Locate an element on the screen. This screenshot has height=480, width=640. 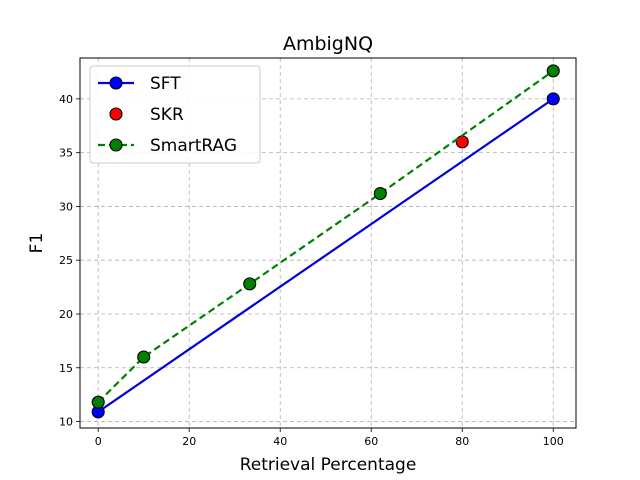
y-tick-label-30: 30 is located at coordinates (66, 206).